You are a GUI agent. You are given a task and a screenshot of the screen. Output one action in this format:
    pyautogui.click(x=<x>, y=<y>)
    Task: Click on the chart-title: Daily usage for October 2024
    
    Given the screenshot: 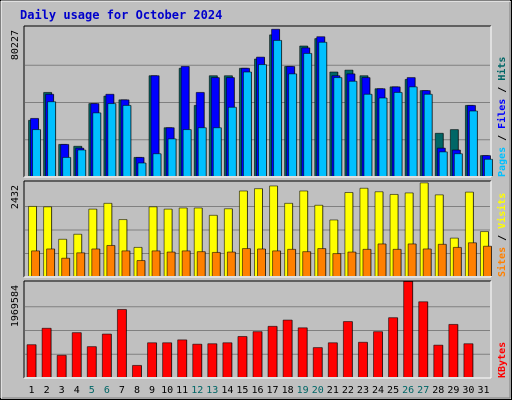 What is the action you would take?
    pyautogui.click(x=121, y=15)
    